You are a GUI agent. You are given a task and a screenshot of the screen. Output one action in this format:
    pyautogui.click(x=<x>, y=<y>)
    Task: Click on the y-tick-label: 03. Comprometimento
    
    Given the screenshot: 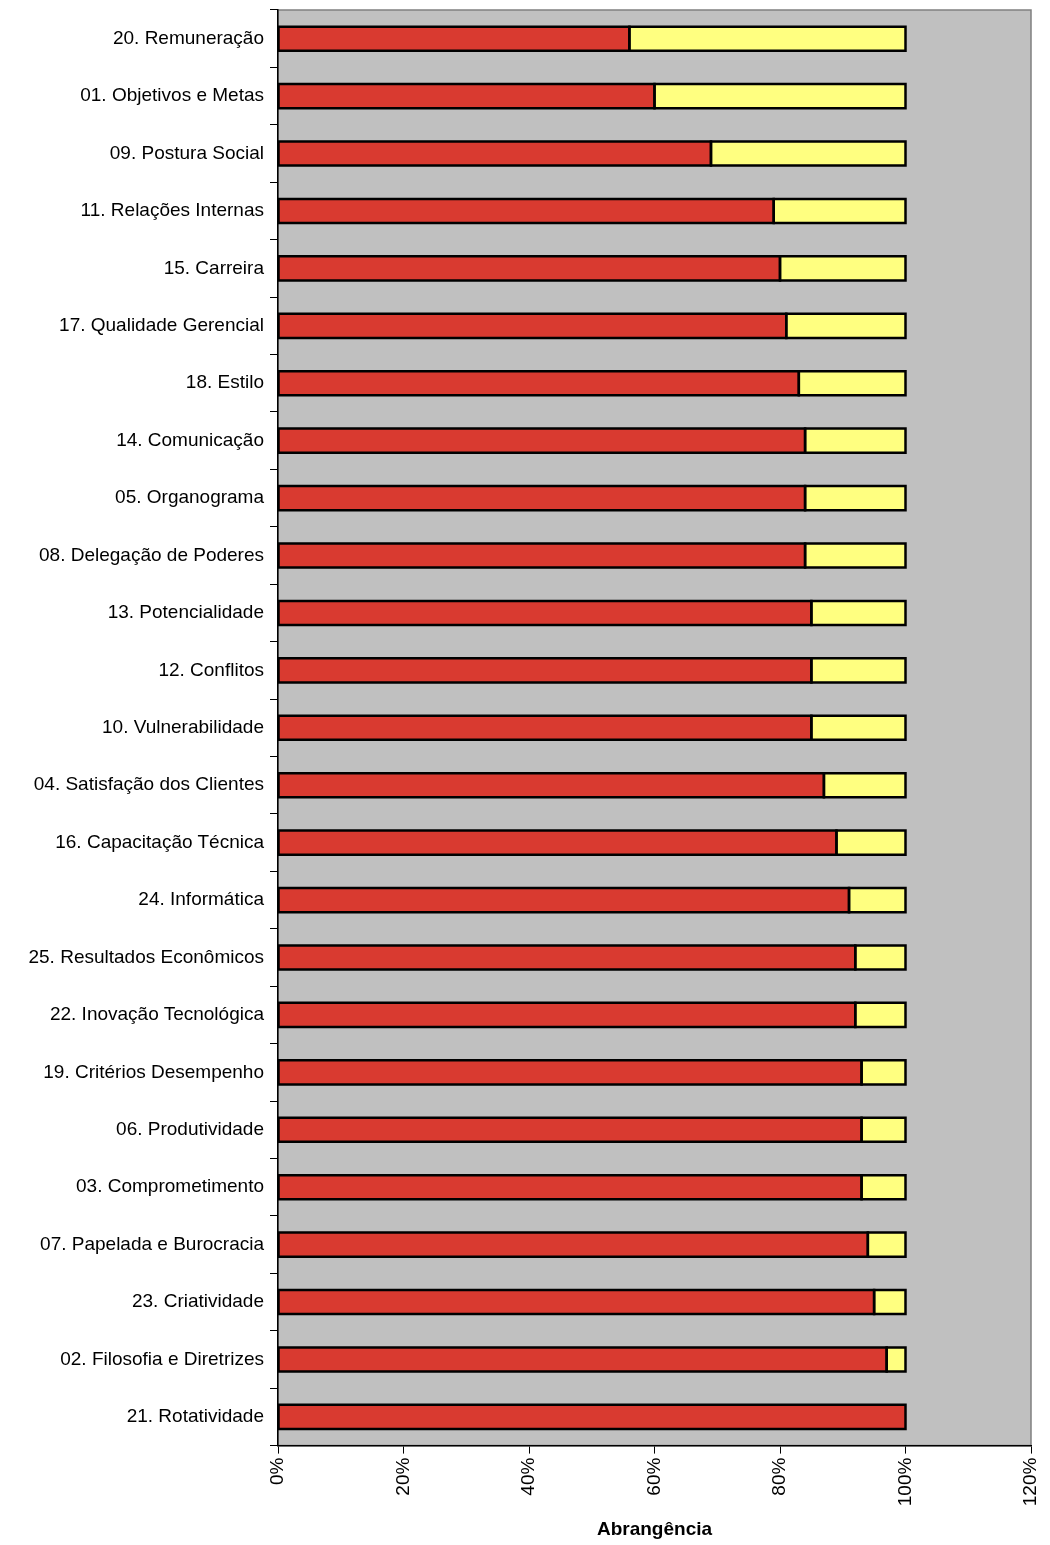 What is the action you would take?
    pyautogui.click(x=170, y=1186)
    